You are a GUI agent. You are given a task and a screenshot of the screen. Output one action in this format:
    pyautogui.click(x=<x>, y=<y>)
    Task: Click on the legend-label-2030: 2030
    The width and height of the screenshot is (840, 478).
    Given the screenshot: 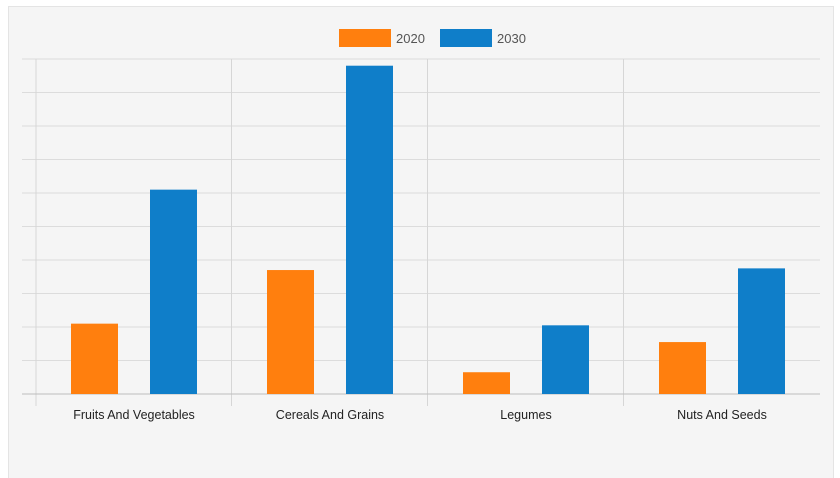 What is the action you would take?
    pyautogui.click(x=511, y=38)
    